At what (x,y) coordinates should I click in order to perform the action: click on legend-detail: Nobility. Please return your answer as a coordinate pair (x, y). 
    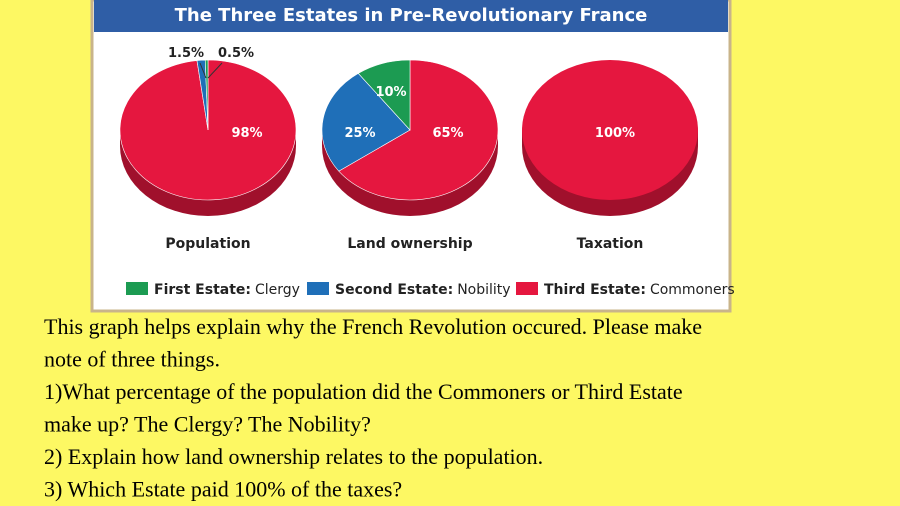
    Looking at the image, I should click on (483, 290).